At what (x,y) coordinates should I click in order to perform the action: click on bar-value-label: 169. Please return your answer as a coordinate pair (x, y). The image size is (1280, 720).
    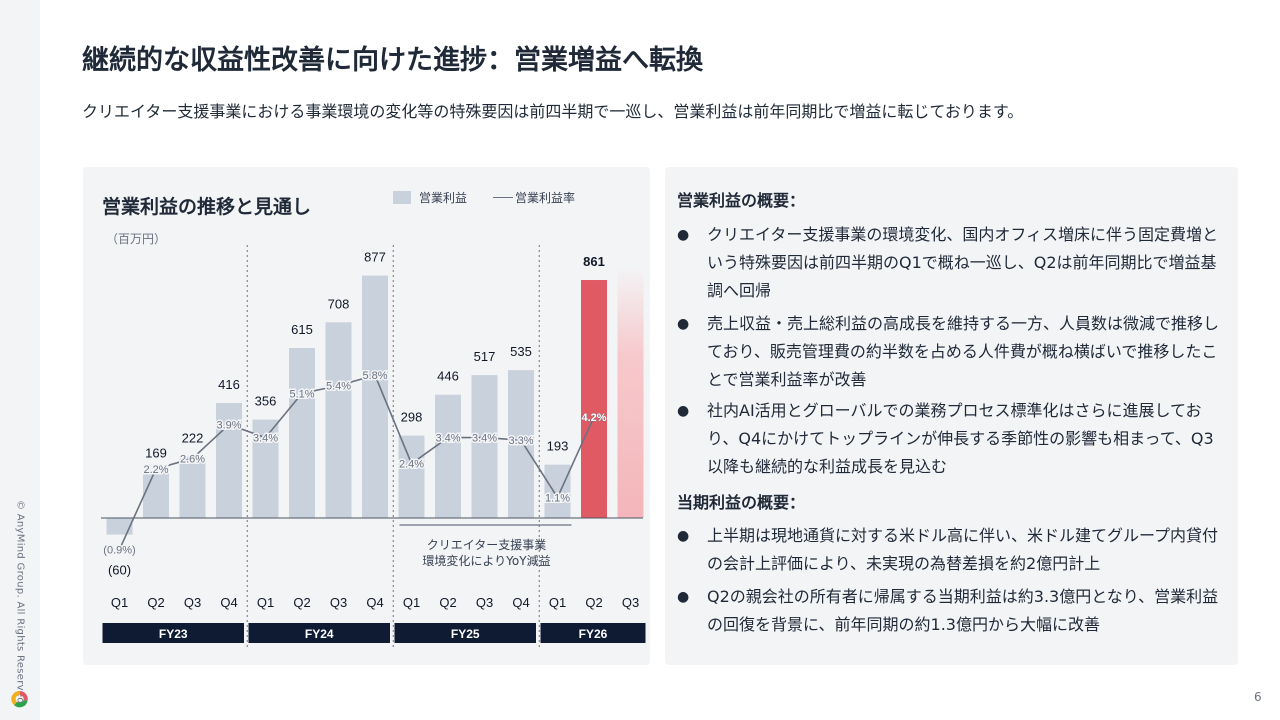
    Looking at the image, I should click on (156, 452).